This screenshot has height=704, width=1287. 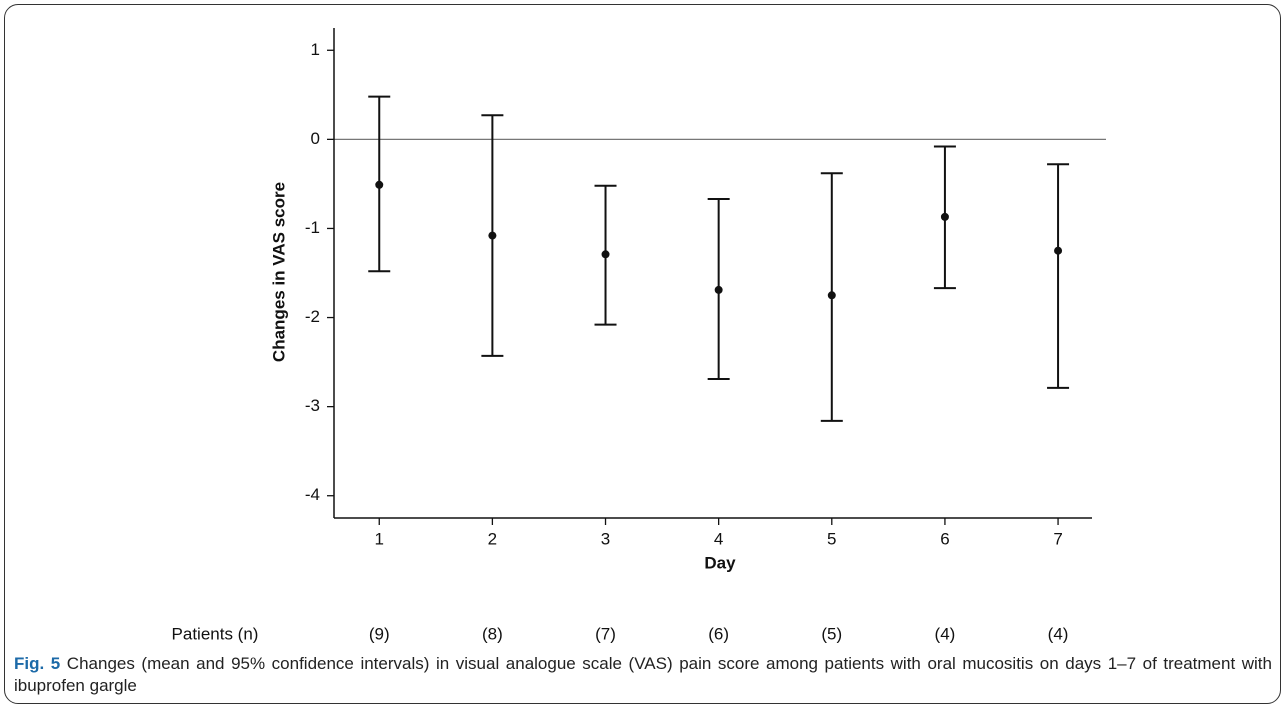 I want to click on patients-count: (6), so click(x=718, y=633).